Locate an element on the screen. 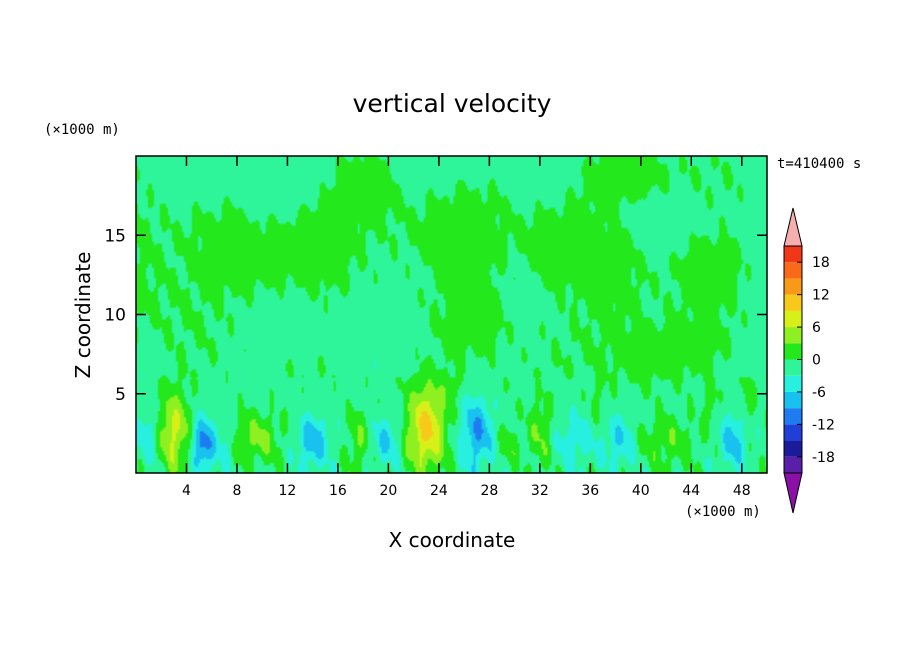 The width and height of the screenshot is (904, 654). y-tick-label: 5 is located at coordinates (120, 395).